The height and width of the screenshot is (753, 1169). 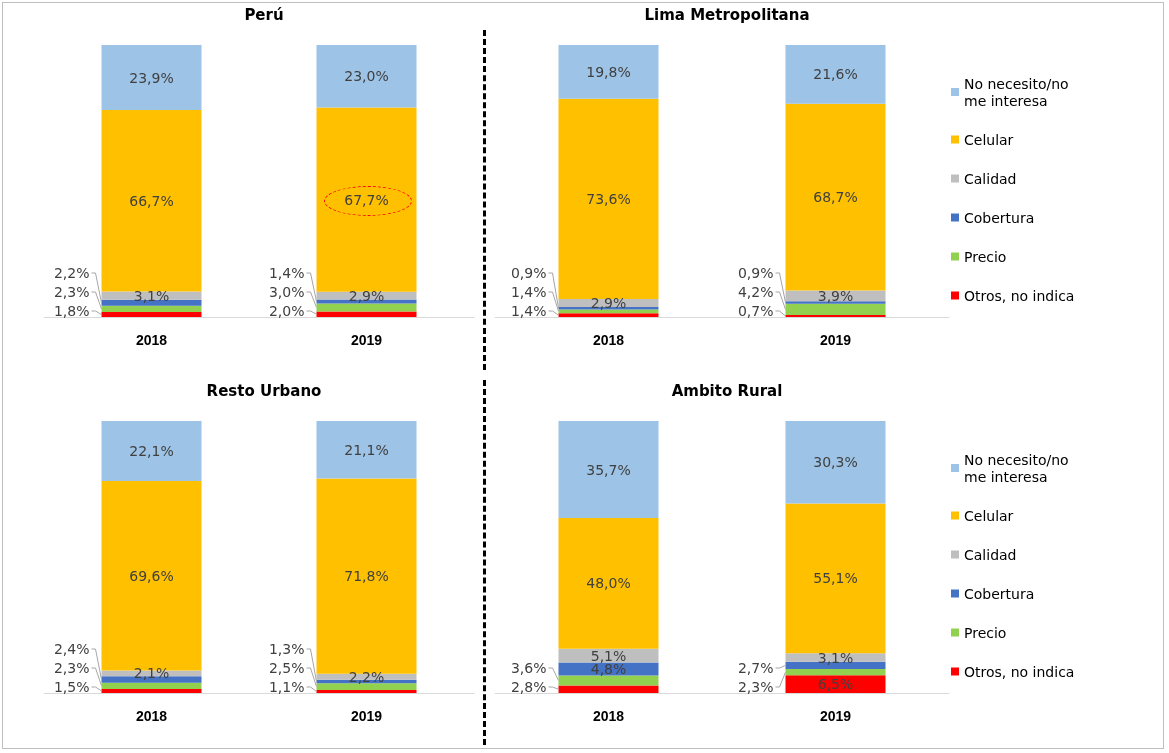 I want to click on data-label: 23,0%, so click(x=366, y=76).